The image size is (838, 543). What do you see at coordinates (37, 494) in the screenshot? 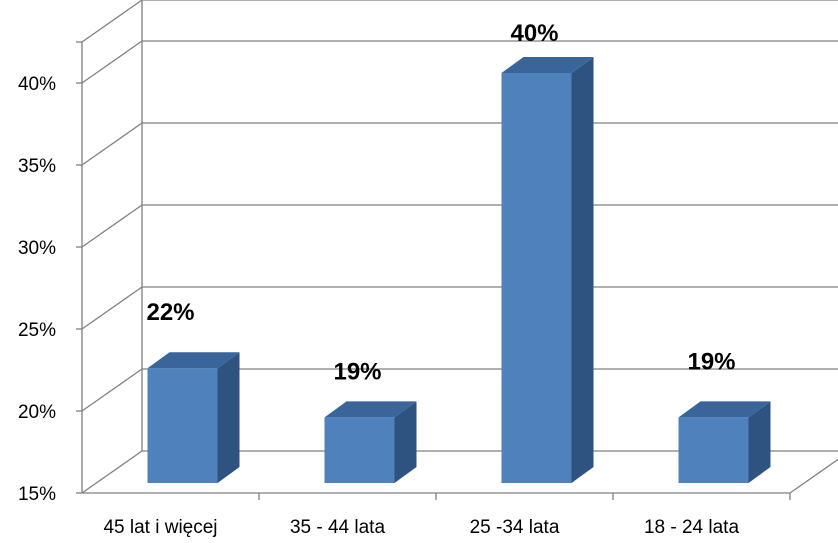
I see `y-tick-label: 15%` at bounding box center [37, 494].